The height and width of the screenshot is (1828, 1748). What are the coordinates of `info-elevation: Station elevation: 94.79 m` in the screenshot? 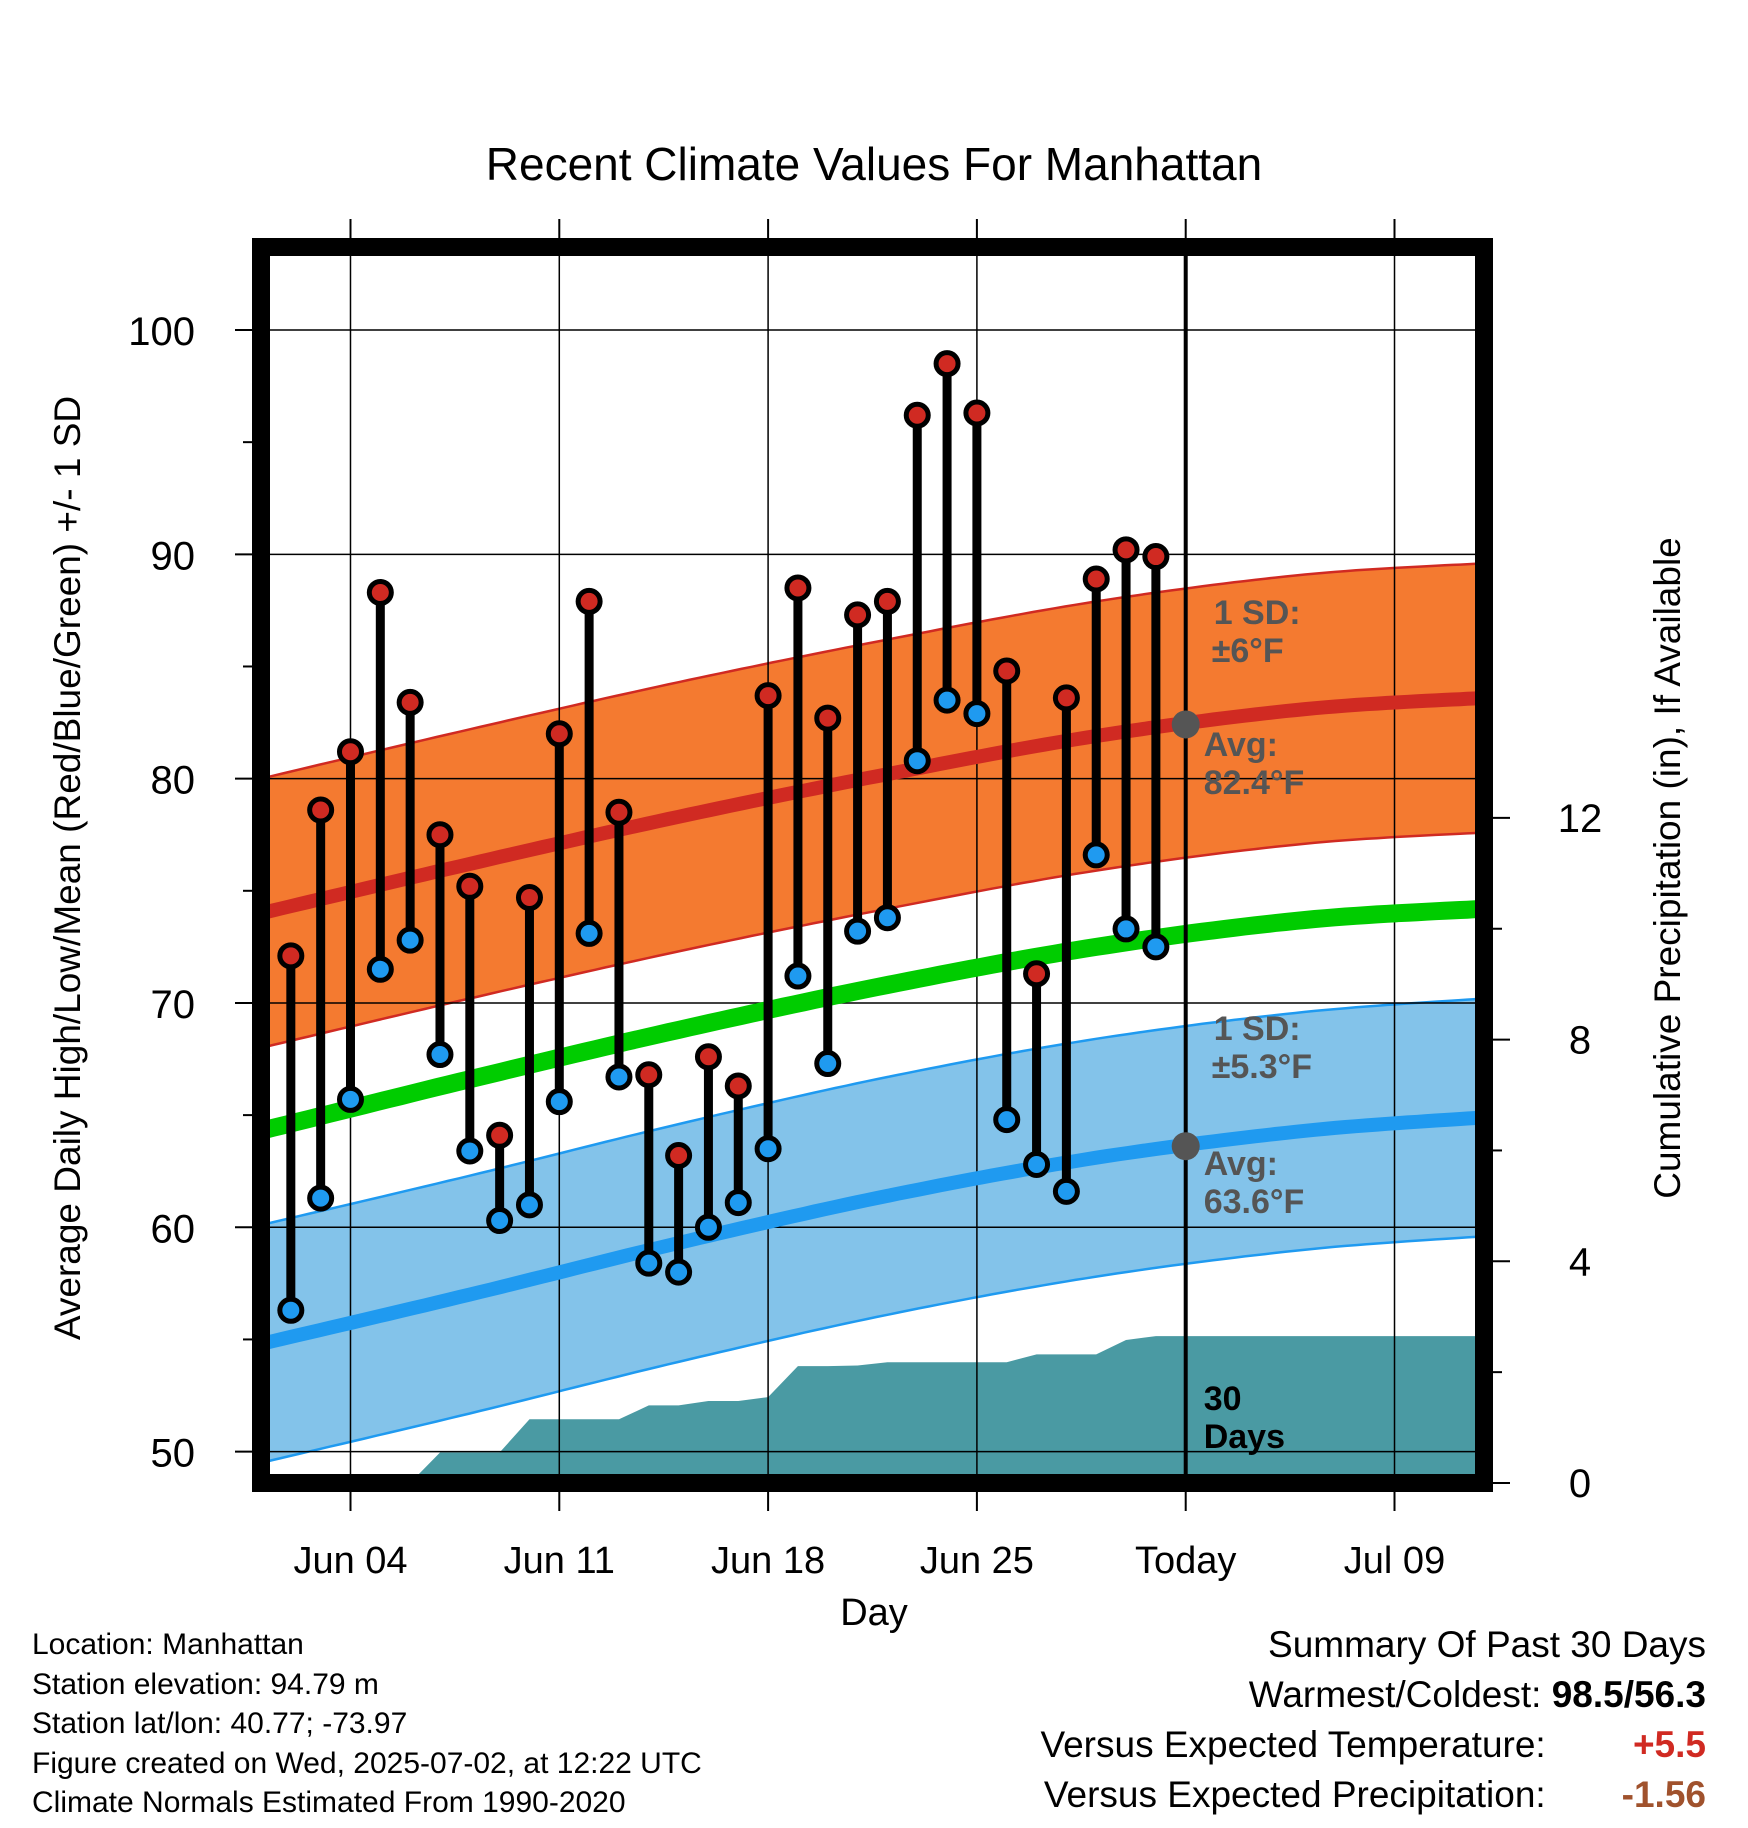 It's located at (205, 1684).